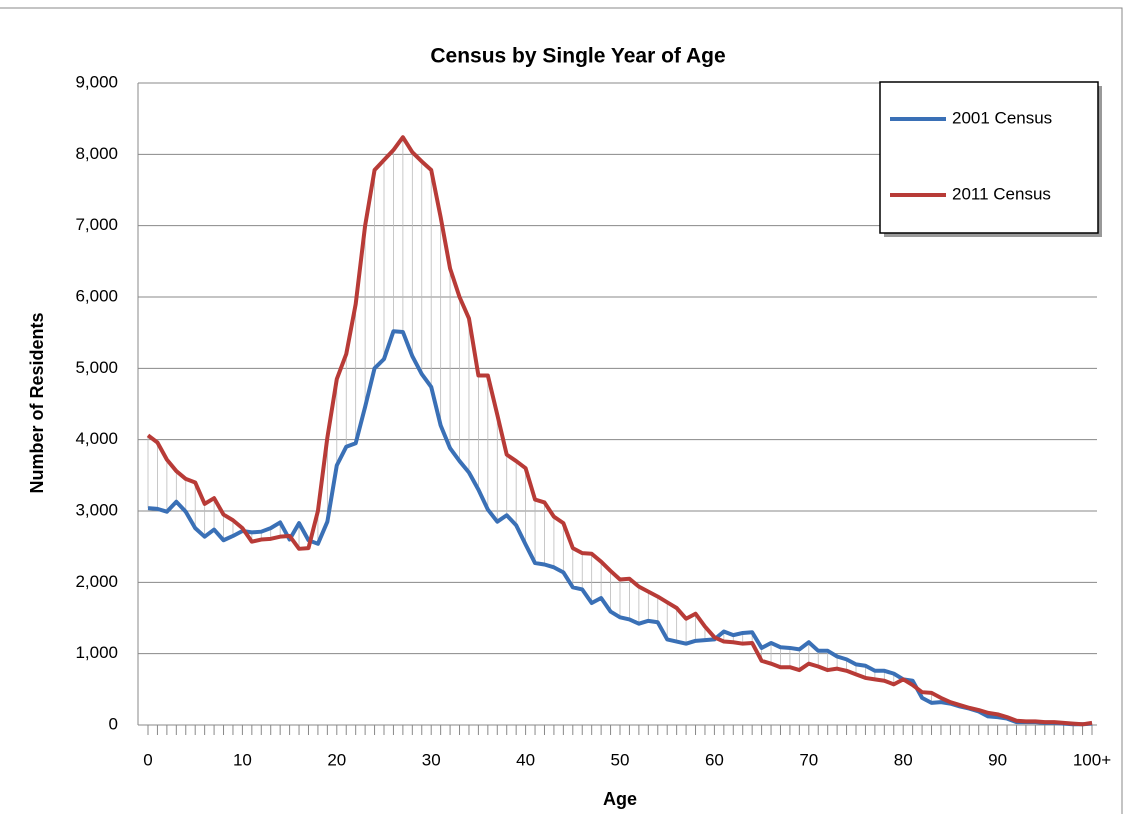 The image size is (1131, 814). Describe the element at coordinates (903, 759) in the screenshot. I see `x-tick-label: 80` at that location.